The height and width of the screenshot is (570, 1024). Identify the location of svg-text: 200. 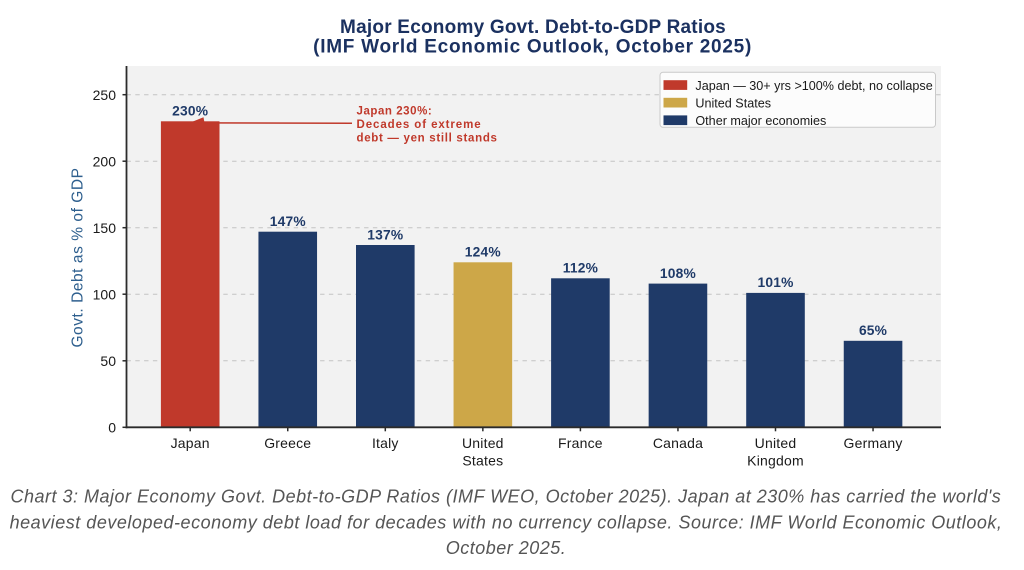
(105, 161).